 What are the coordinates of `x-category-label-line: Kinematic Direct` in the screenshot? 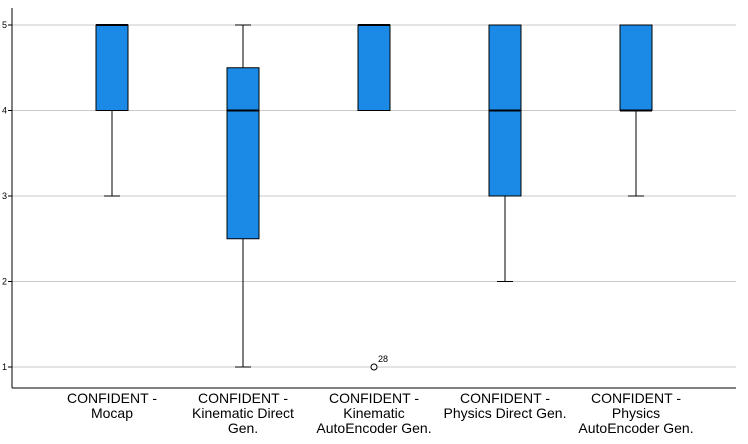 It's located at (243, 413).